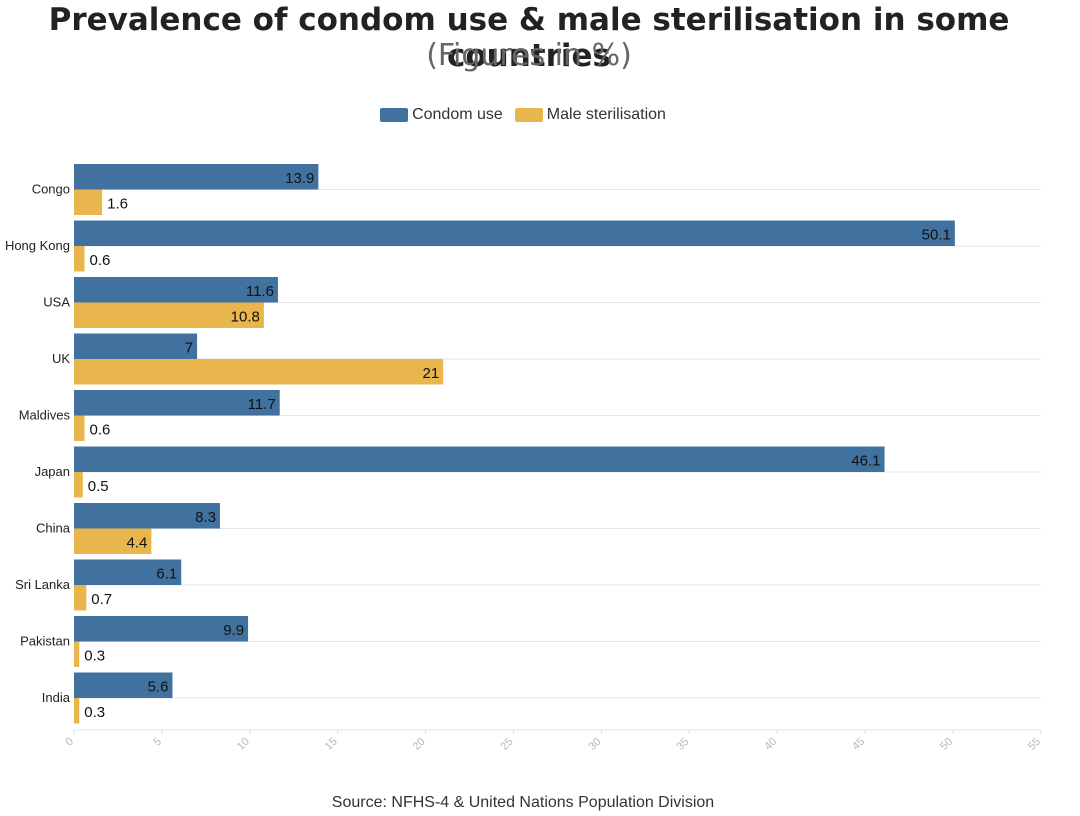 The width and height of the screenshot is (1080, 816). I want to click on data-label-condom-use-japan: 46.1, so click(865, 460).